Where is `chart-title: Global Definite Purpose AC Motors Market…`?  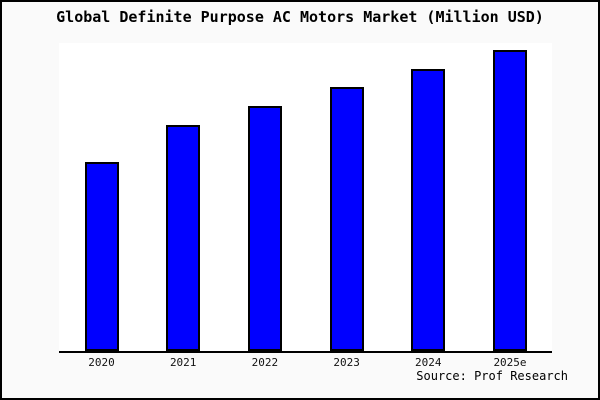
chart-title: Global Definite Purpose AC Motors Market… is located at coordinates (300, 17).